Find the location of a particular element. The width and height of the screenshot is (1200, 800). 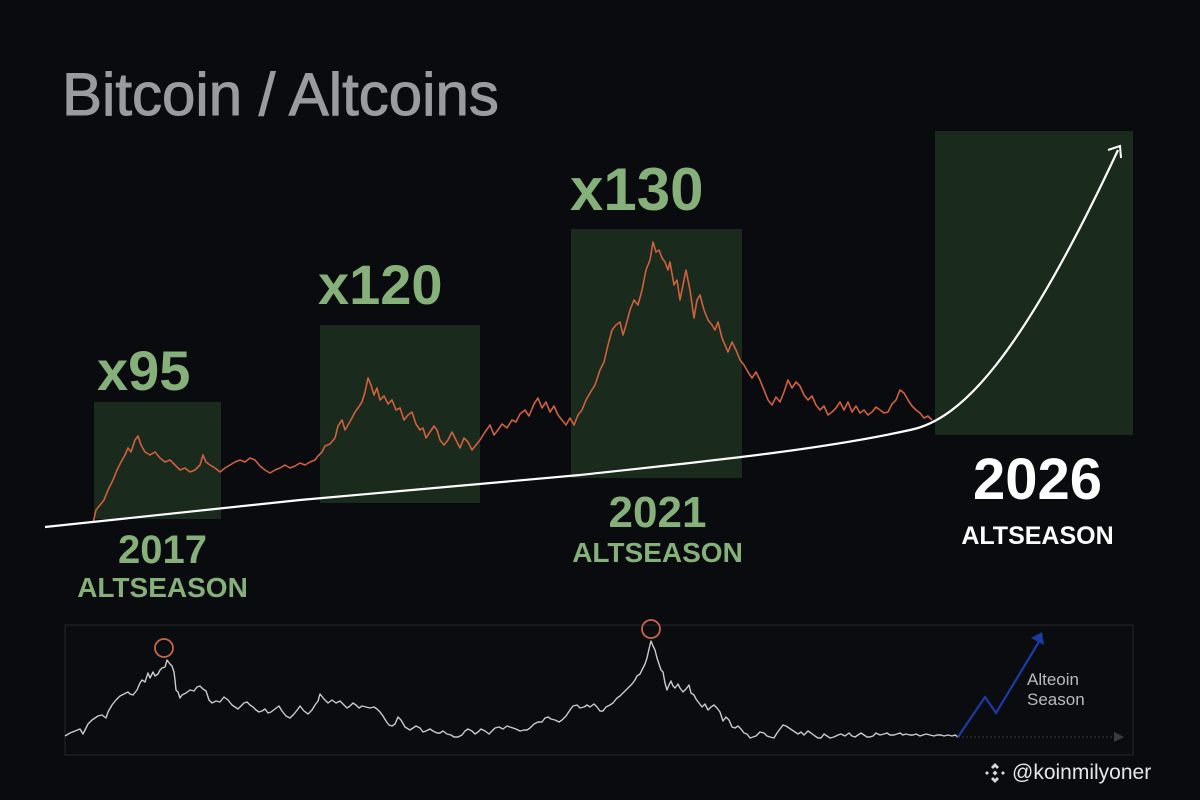

projection-arrowhead-icon is located at coordinates (1037, 638).